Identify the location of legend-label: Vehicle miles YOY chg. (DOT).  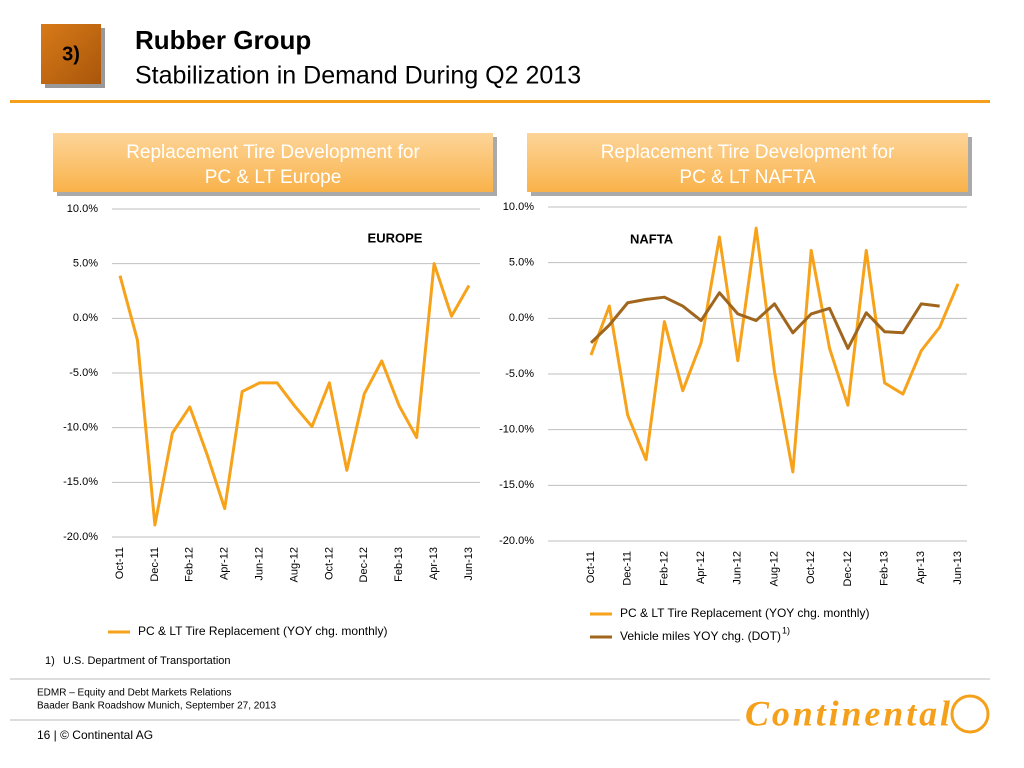
(700, 636).